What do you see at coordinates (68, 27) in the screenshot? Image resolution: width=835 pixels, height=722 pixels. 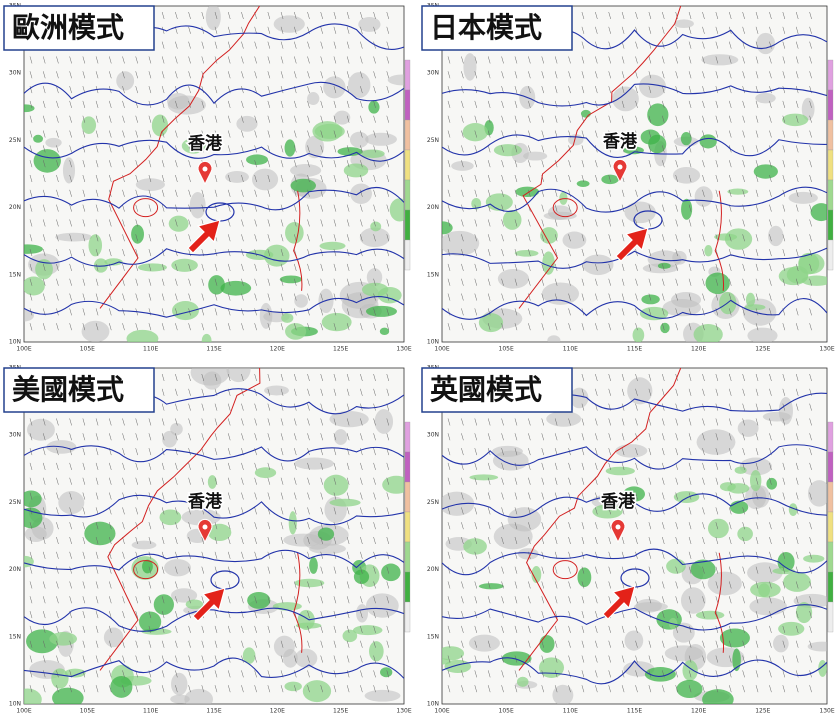 I see `panel-title: 歐洲模式` at bounding box center [68, 27].